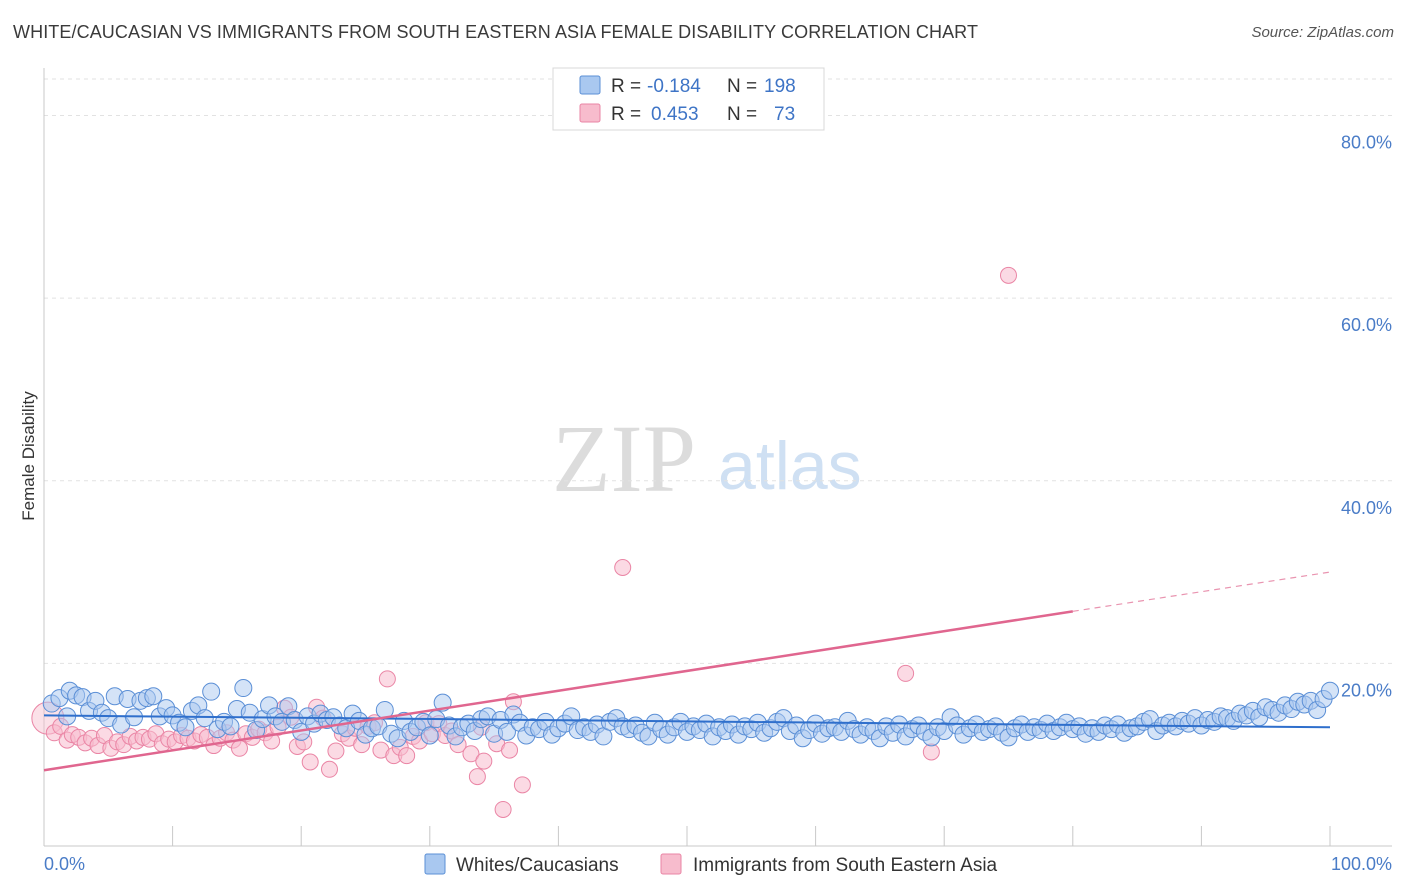 The width and height of the screenshot is (1406, 892). What do you see at coordinates (64, 864) in the screenshot?
I see `x-tick-label-min: 0.0%` at bounding box center [64, 864].